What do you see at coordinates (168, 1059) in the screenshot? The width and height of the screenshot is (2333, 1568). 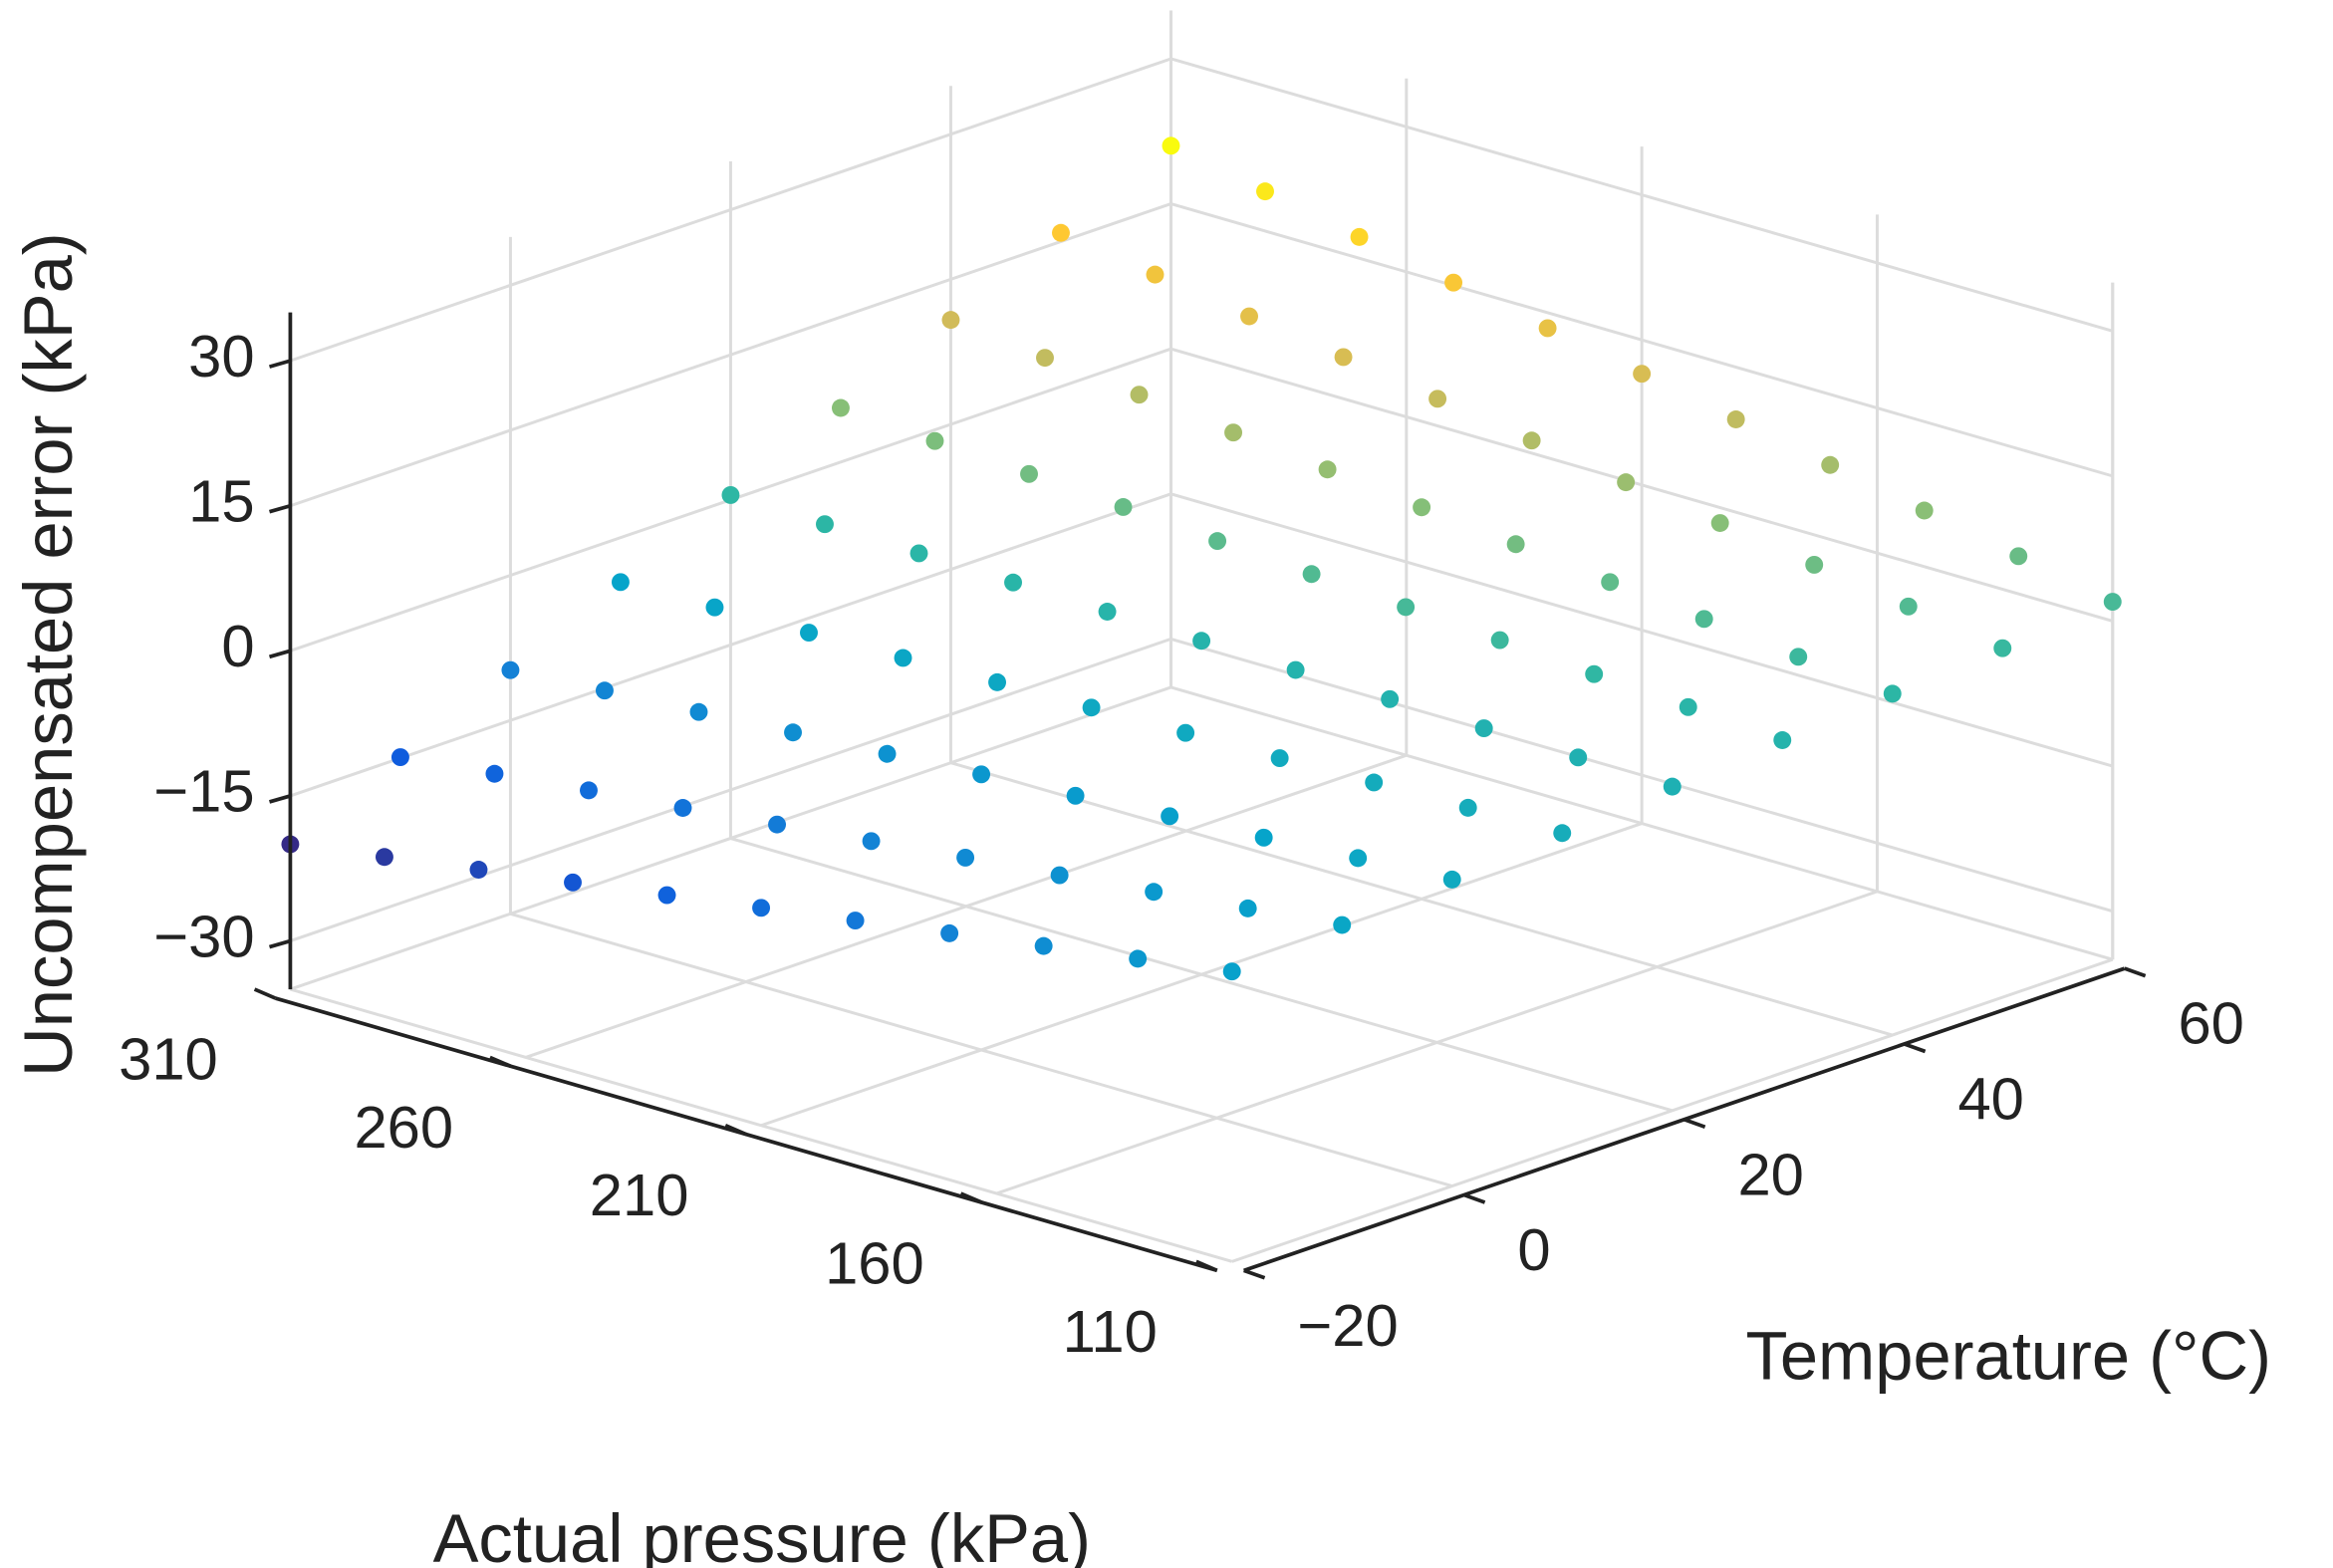 I see `x-tick-label: 310` at bounding box center [168, 1059].